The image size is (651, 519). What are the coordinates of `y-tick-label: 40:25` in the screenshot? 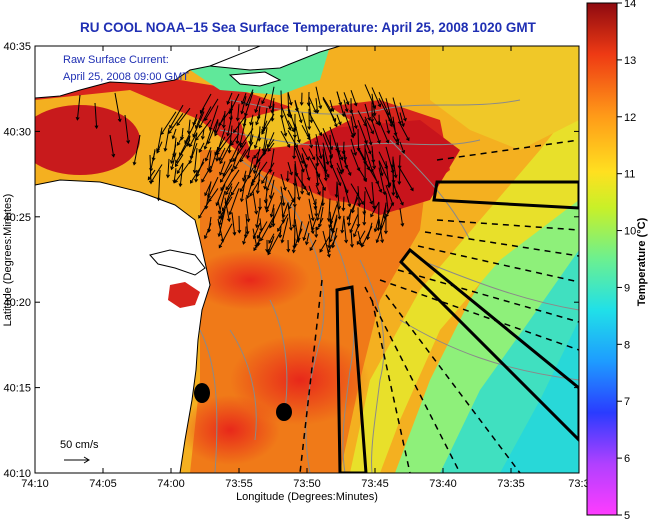 It's located at (17, 218).